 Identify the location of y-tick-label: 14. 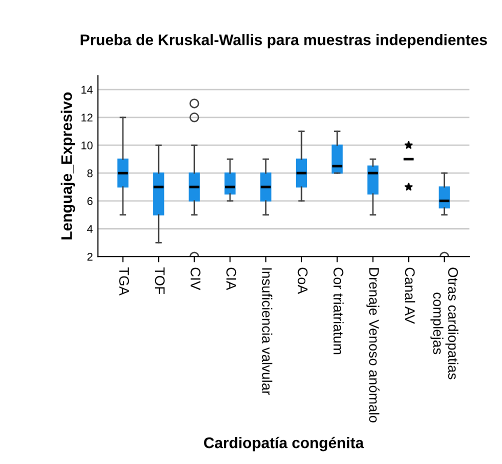
(87, 90).